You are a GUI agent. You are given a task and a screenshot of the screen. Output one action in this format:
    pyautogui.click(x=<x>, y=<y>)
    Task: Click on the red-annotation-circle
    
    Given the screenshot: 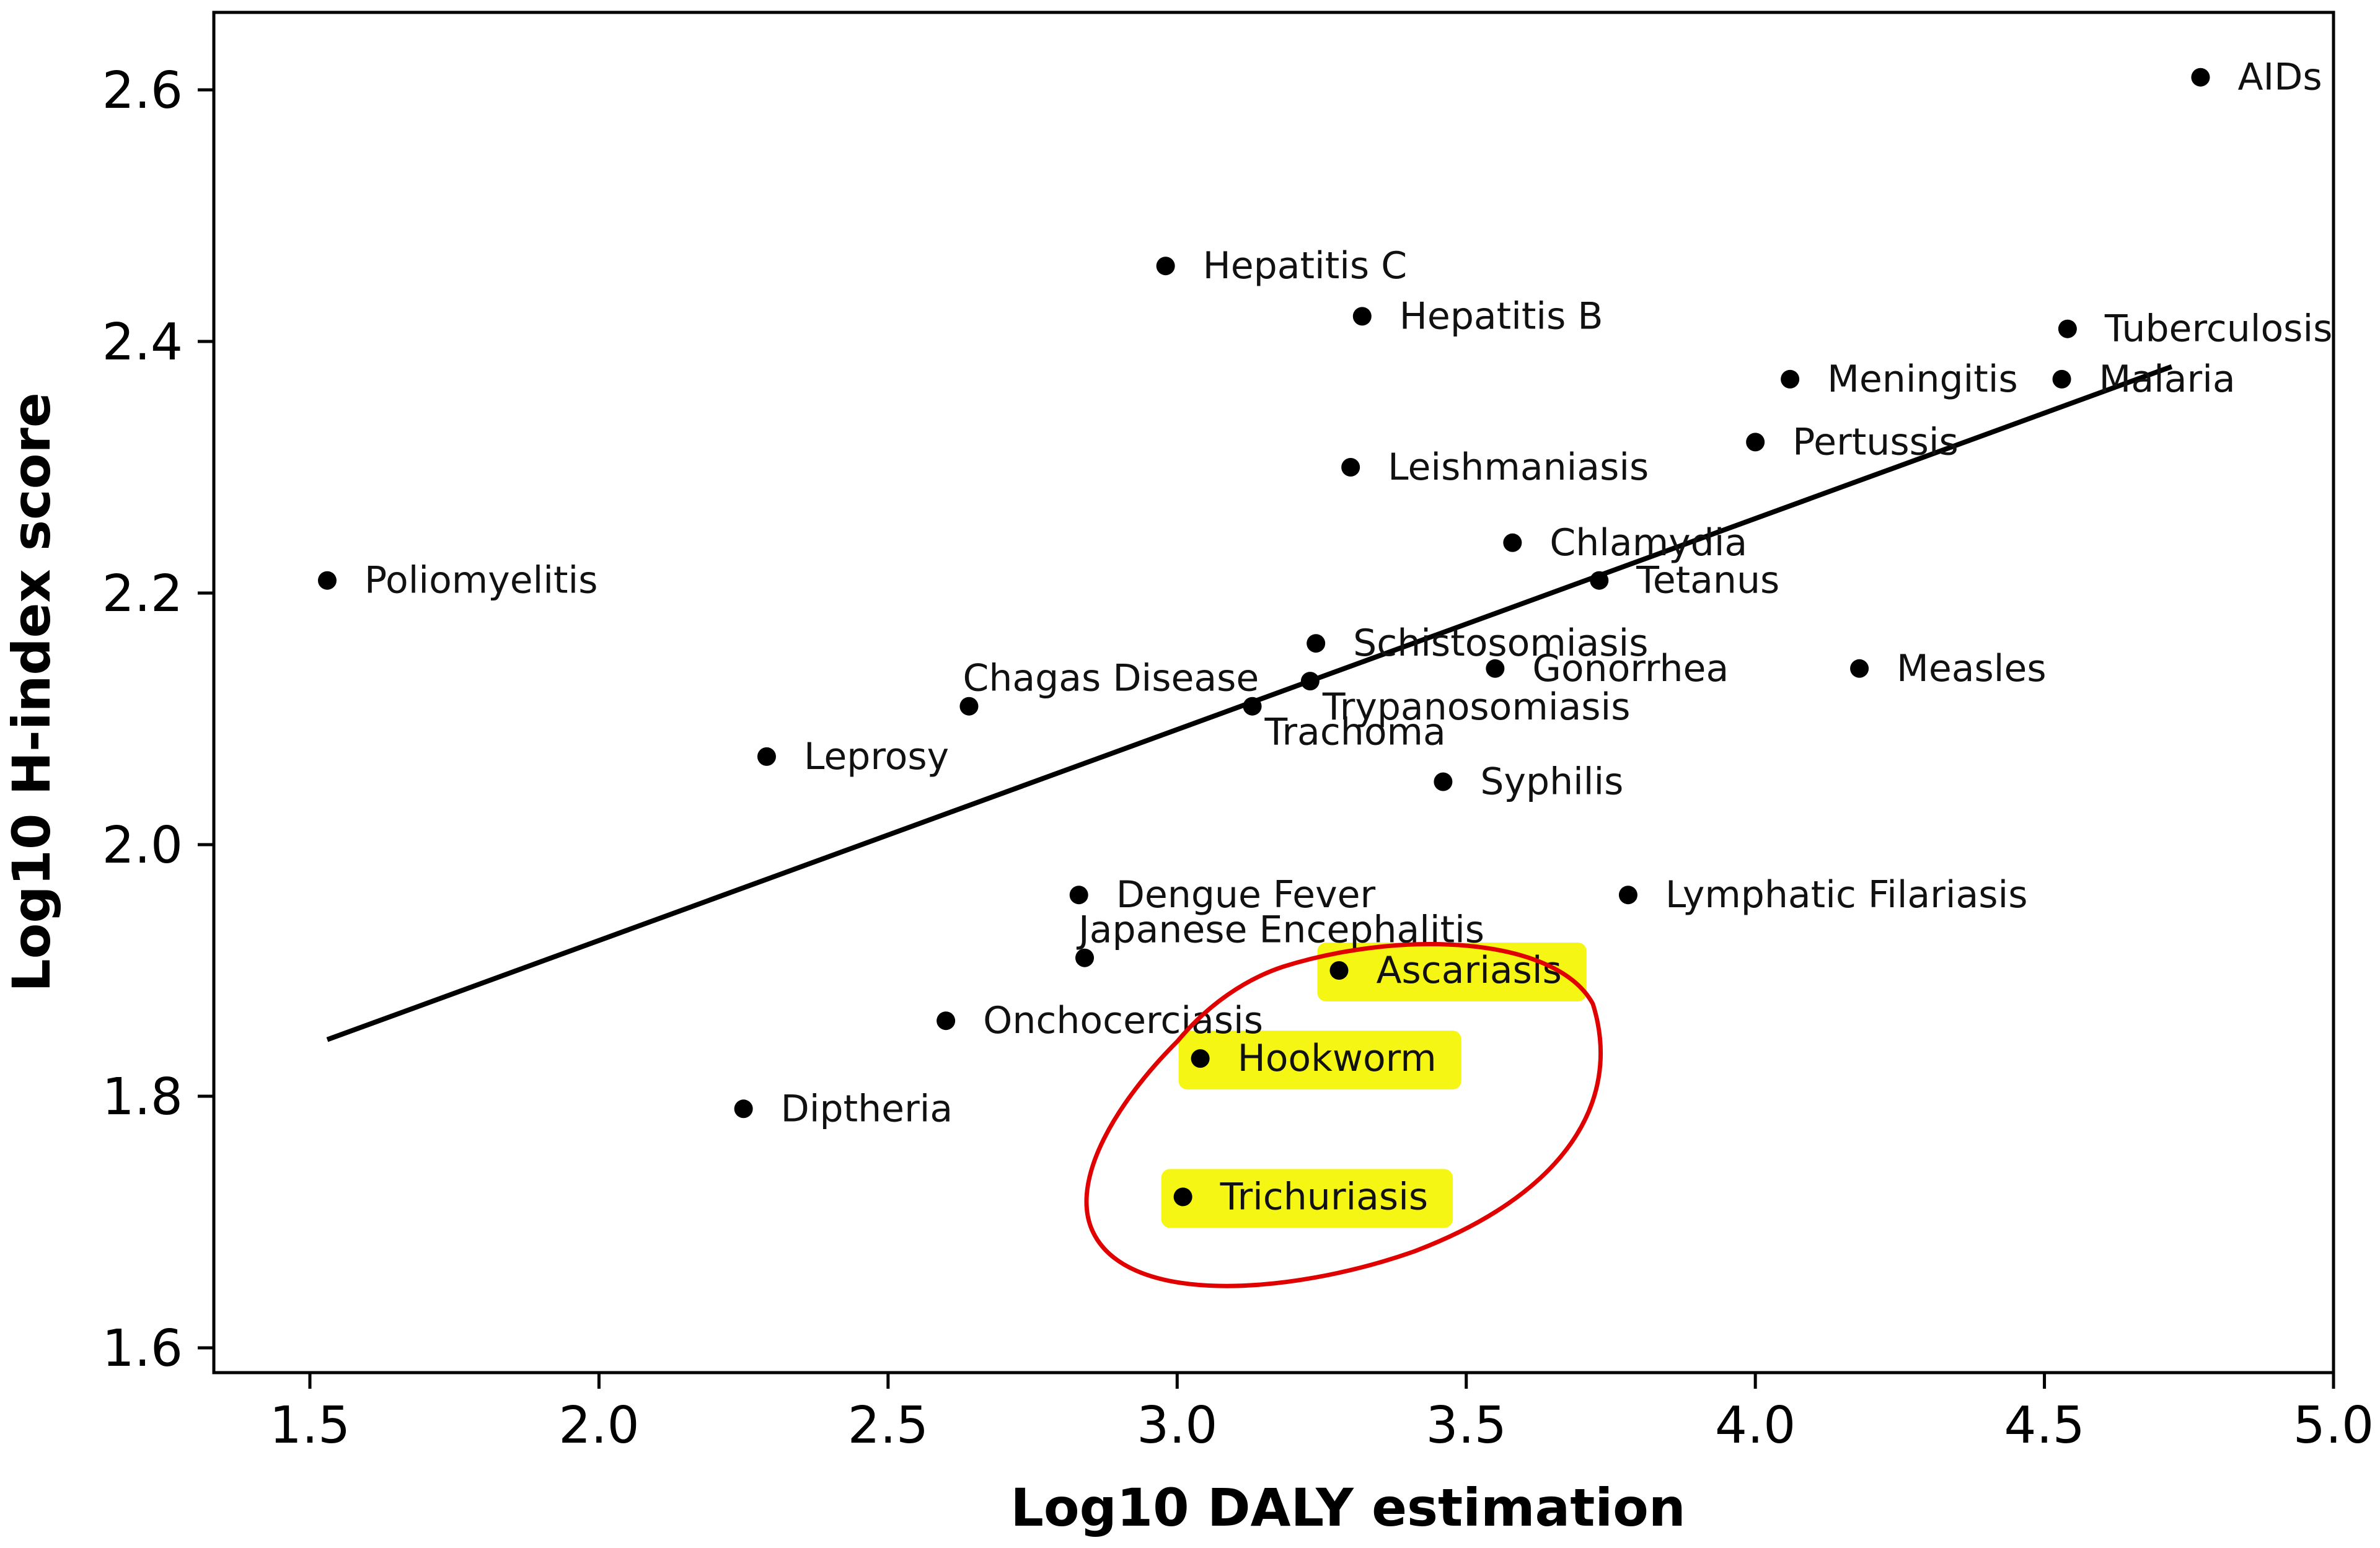 What is the action you would take?
    pyautogui.click(x=1343, y=1115)
    